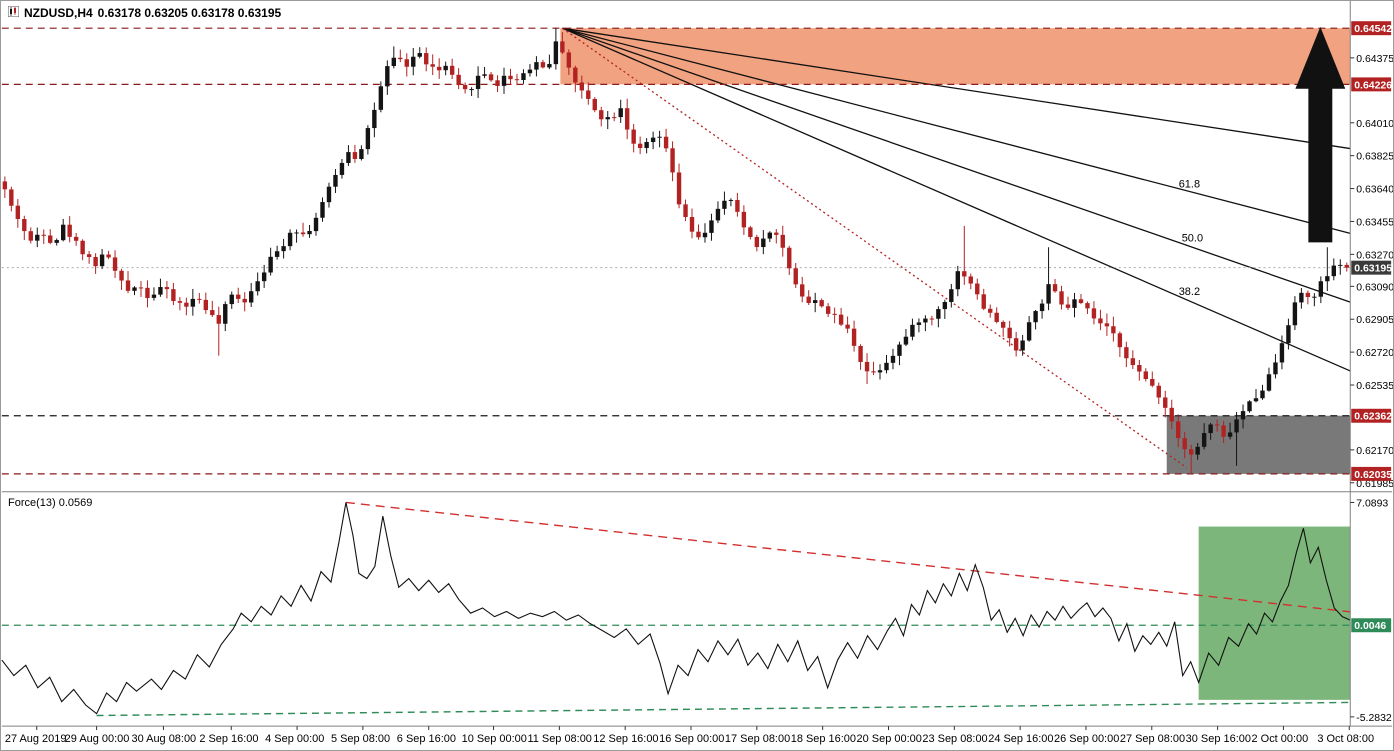 This screenshot has width=1394, height=751. I want to click on price-badge: 0.63195, so click(1371, 267).